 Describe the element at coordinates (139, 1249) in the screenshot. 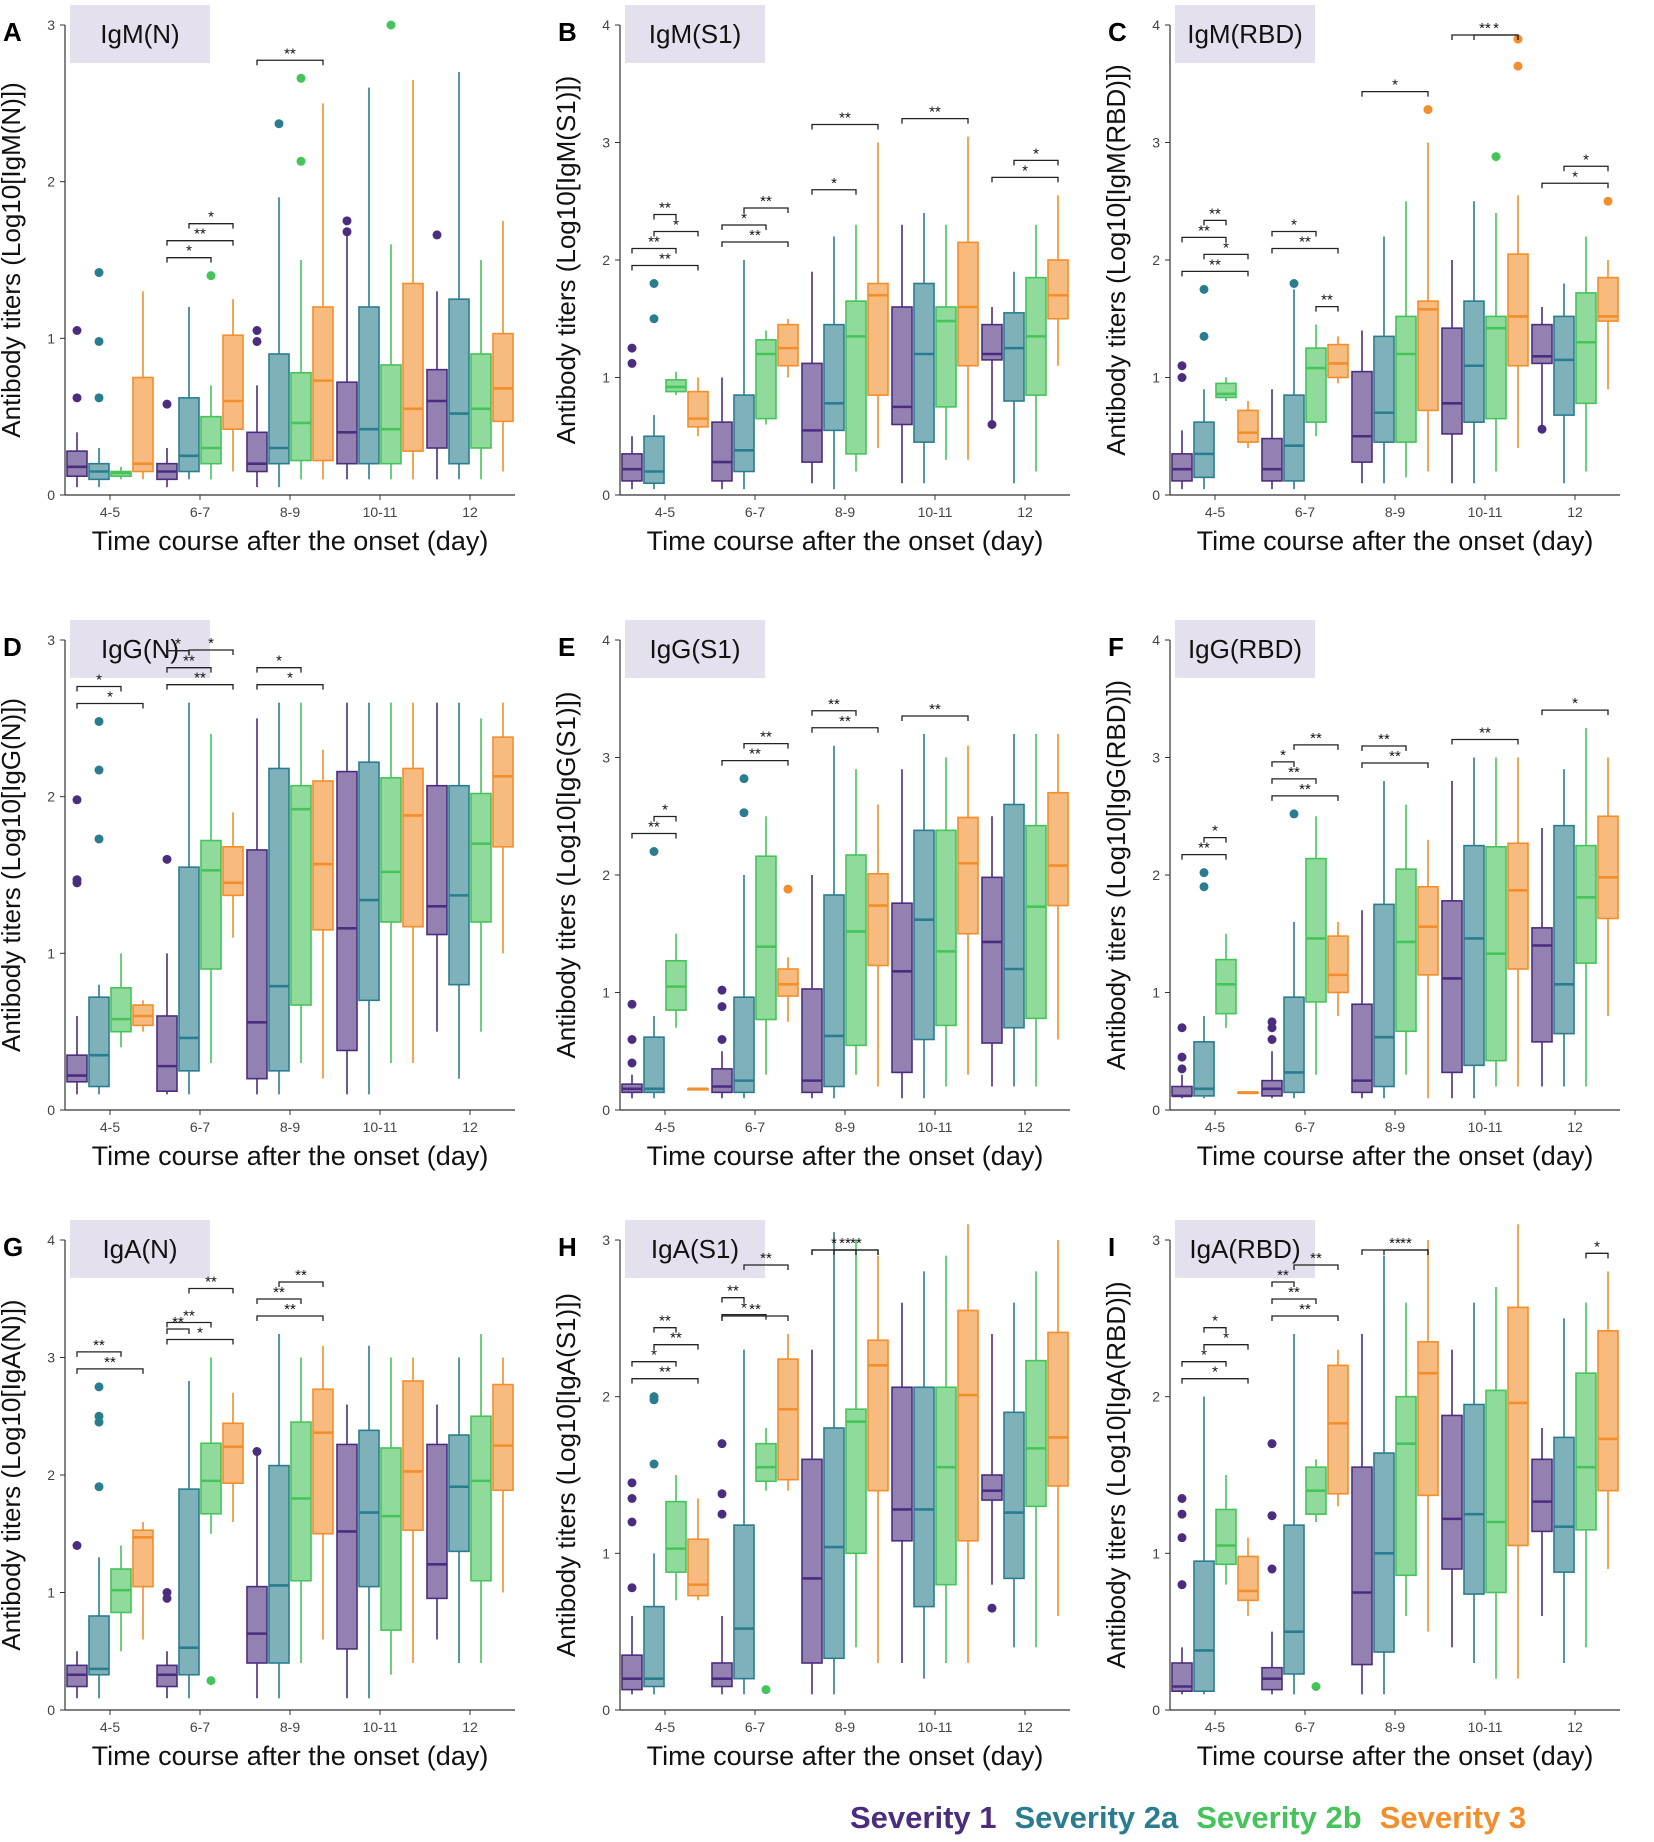

I see `panel-title: IgA(N)` at that location.